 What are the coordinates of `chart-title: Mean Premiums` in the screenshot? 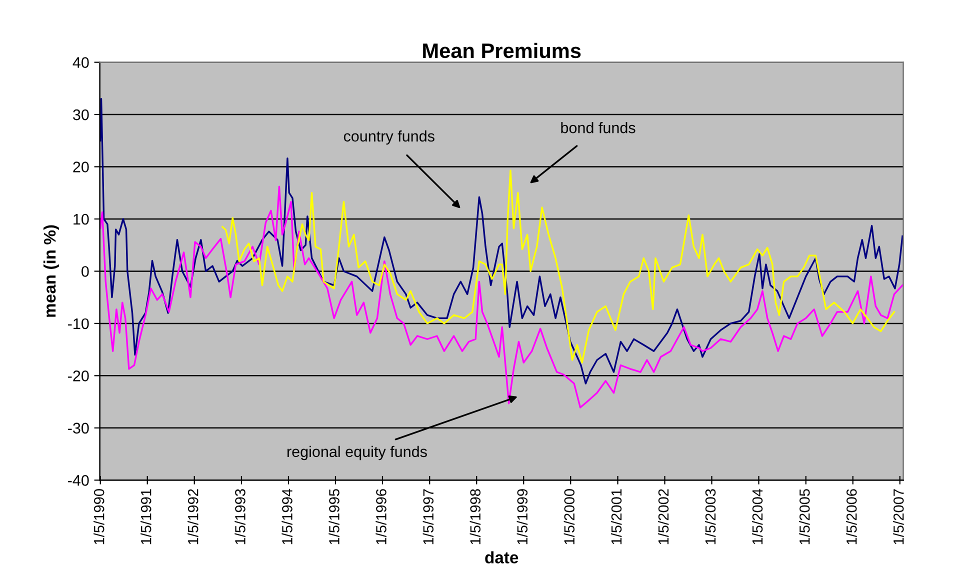 It's located at (502, 50).